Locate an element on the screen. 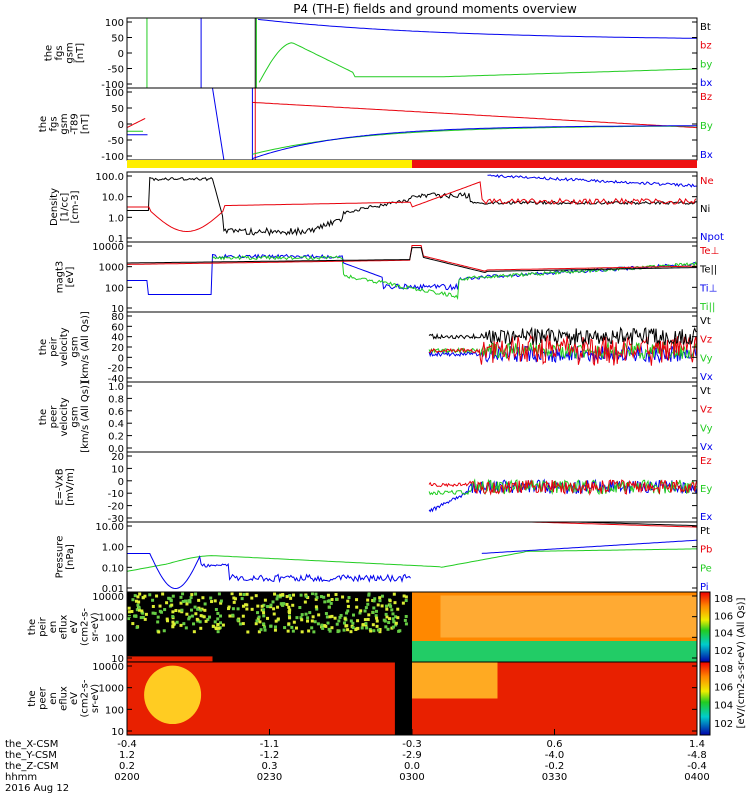 This screenshot has width=750, height=800. x-row-label: hhmm is located at coordinates (21, 777).